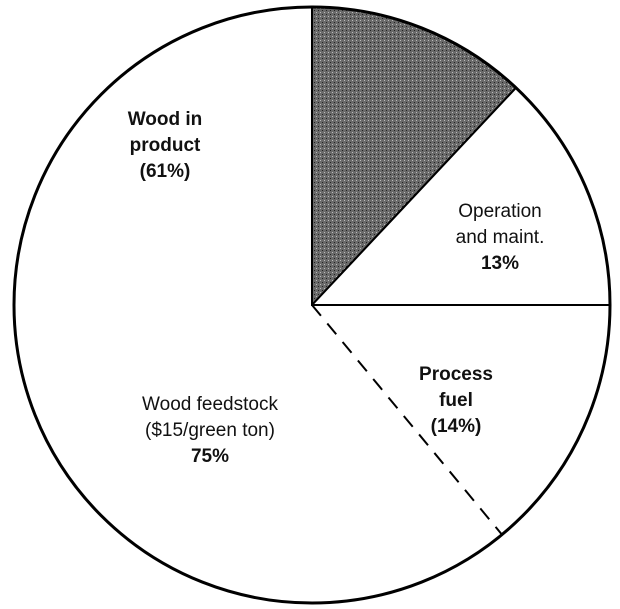  Describe the element at coordinates (165, 119) in the screenshot. I see `slice-label: Wood in` at that location.